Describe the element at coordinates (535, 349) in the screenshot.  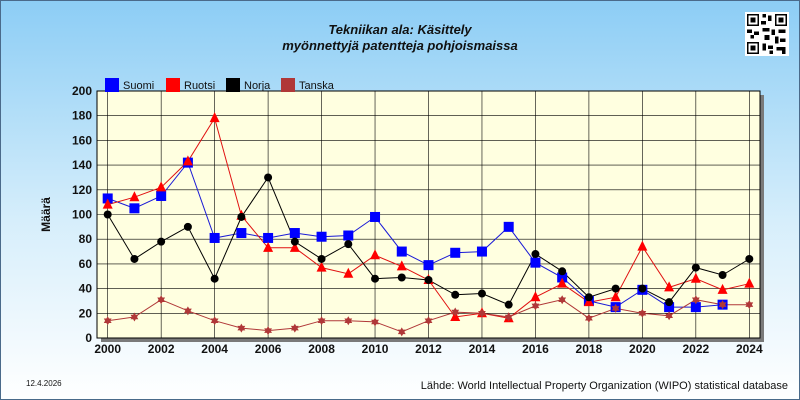
I see `x-tick-label: 2016` at that location.